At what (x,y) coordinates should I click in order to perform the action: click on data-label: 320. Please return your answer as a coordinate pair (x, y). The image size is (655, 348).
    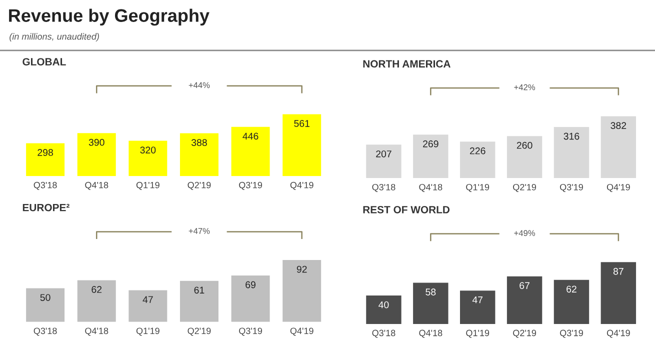
    Looking at the image, I should click on (148, 150).